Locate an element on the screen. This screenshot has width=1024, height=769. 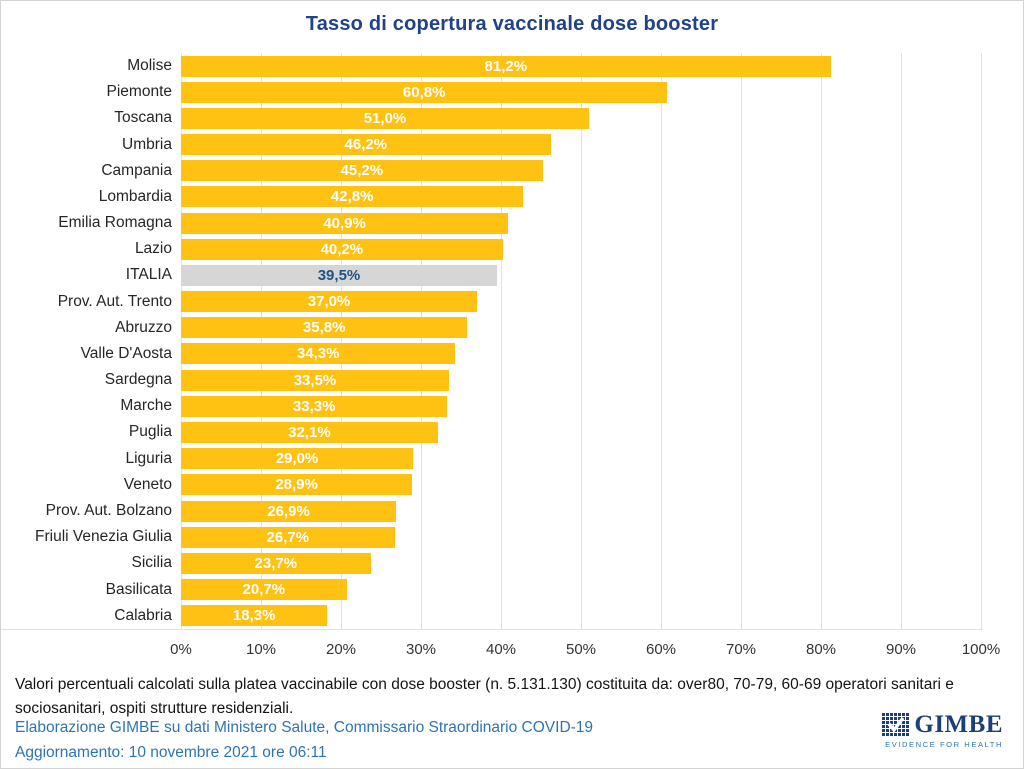
bar: 33,5% is located at coordinates (315, 380).